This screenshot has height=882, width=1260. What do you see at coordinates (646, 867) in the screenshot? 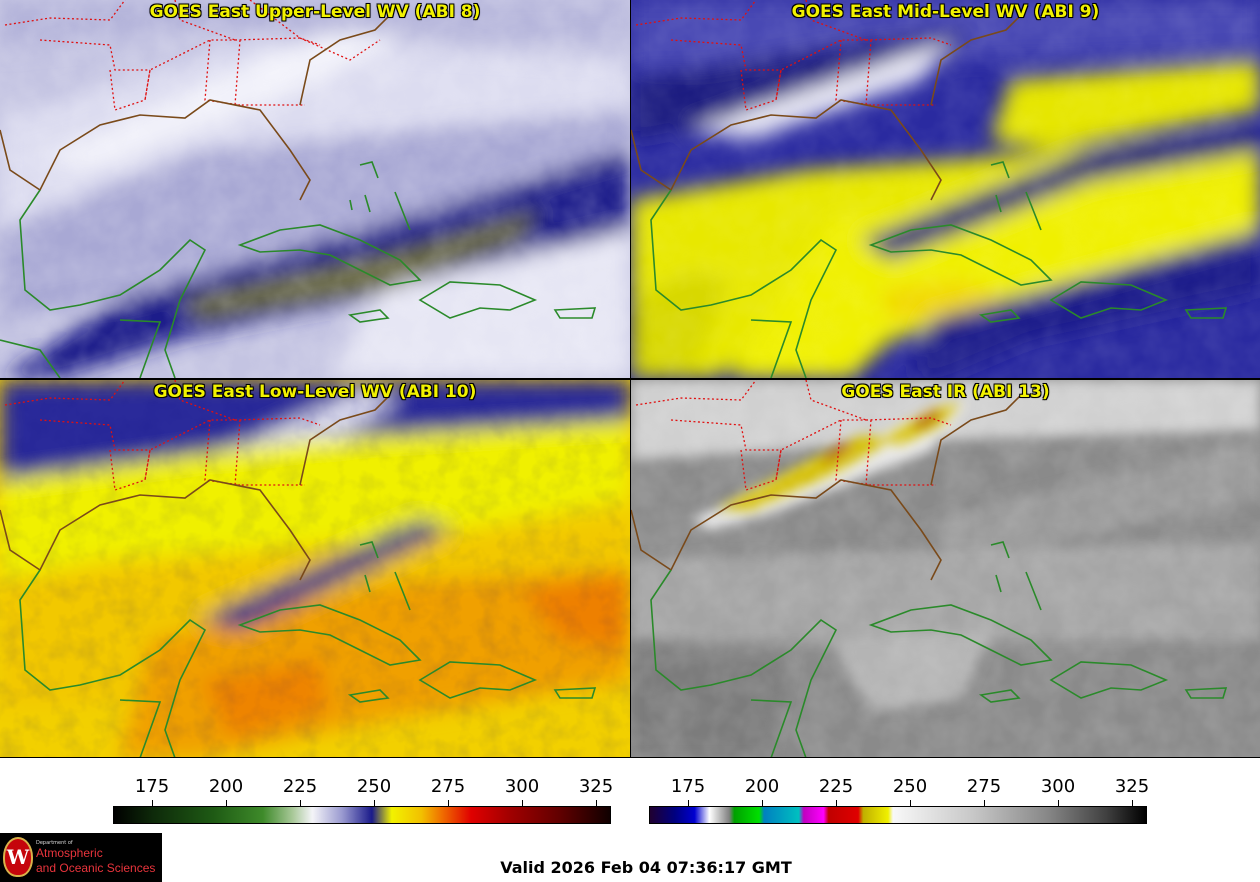
I see `valid-time: Valid 2026 Feb 04 07:36:17 GMT` at bounding box center [646, 867].